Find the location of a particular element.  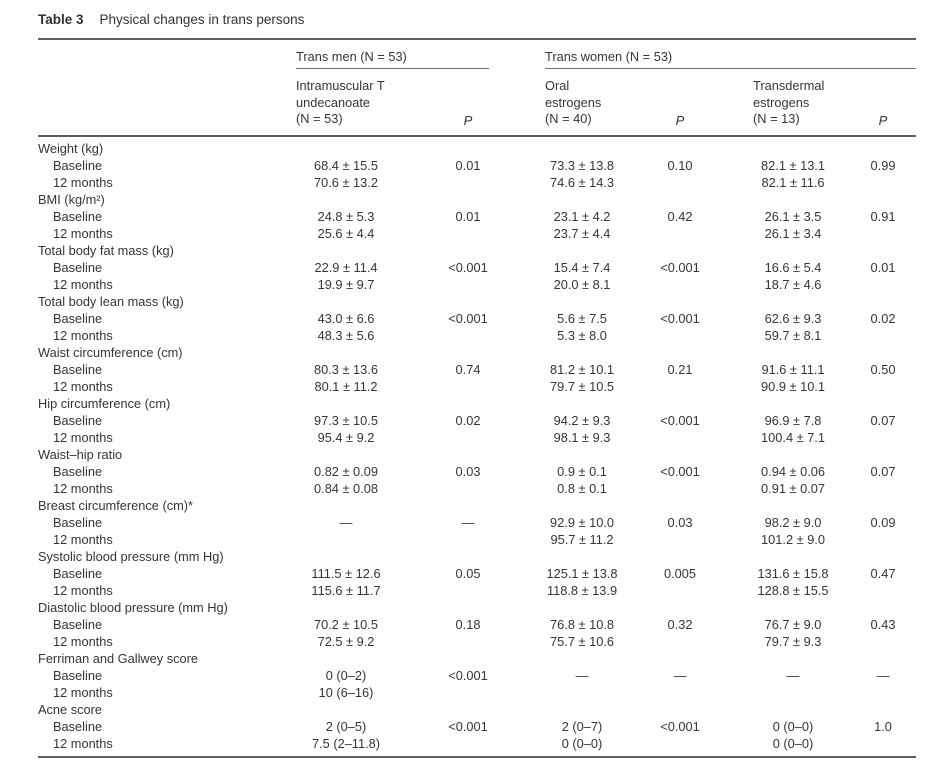

group-label-trans-women: Trans women (N = 53) is located at coordinates (731, 59).